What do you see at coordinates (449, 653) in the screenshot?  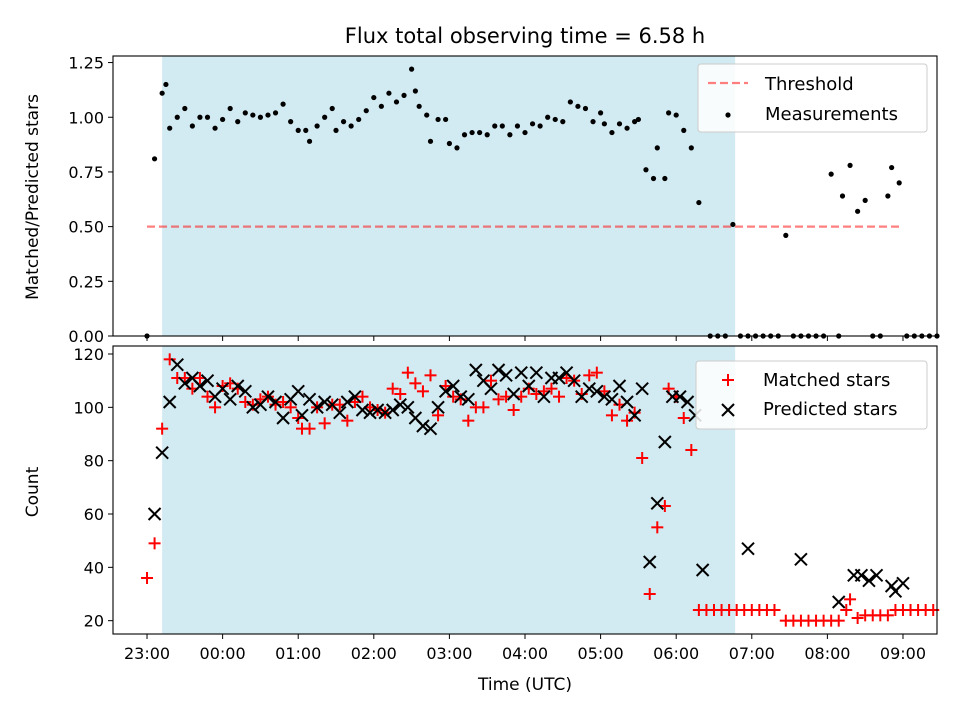 I see `x-tick-label: 03:00` at bounding box center [449, 653].